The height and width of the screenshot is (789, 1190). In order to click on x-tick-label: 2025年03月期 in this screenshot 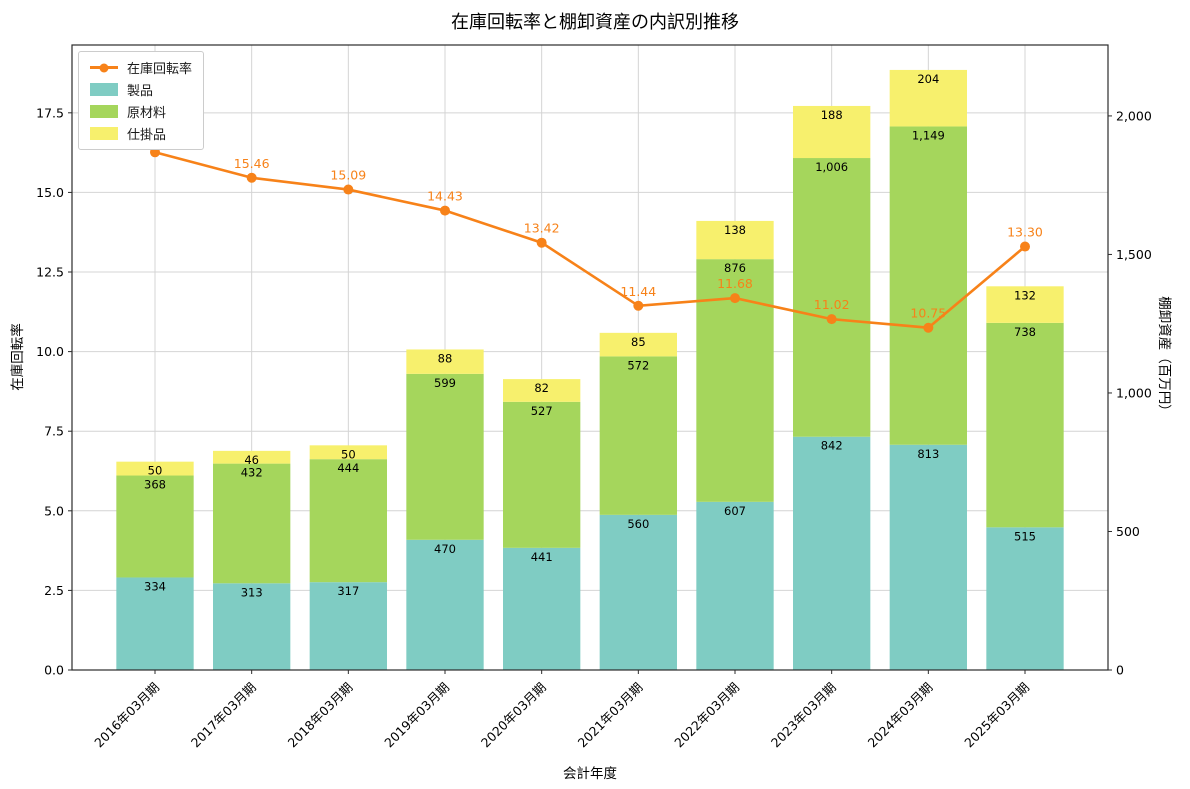, I will do `click(996, 715)`.